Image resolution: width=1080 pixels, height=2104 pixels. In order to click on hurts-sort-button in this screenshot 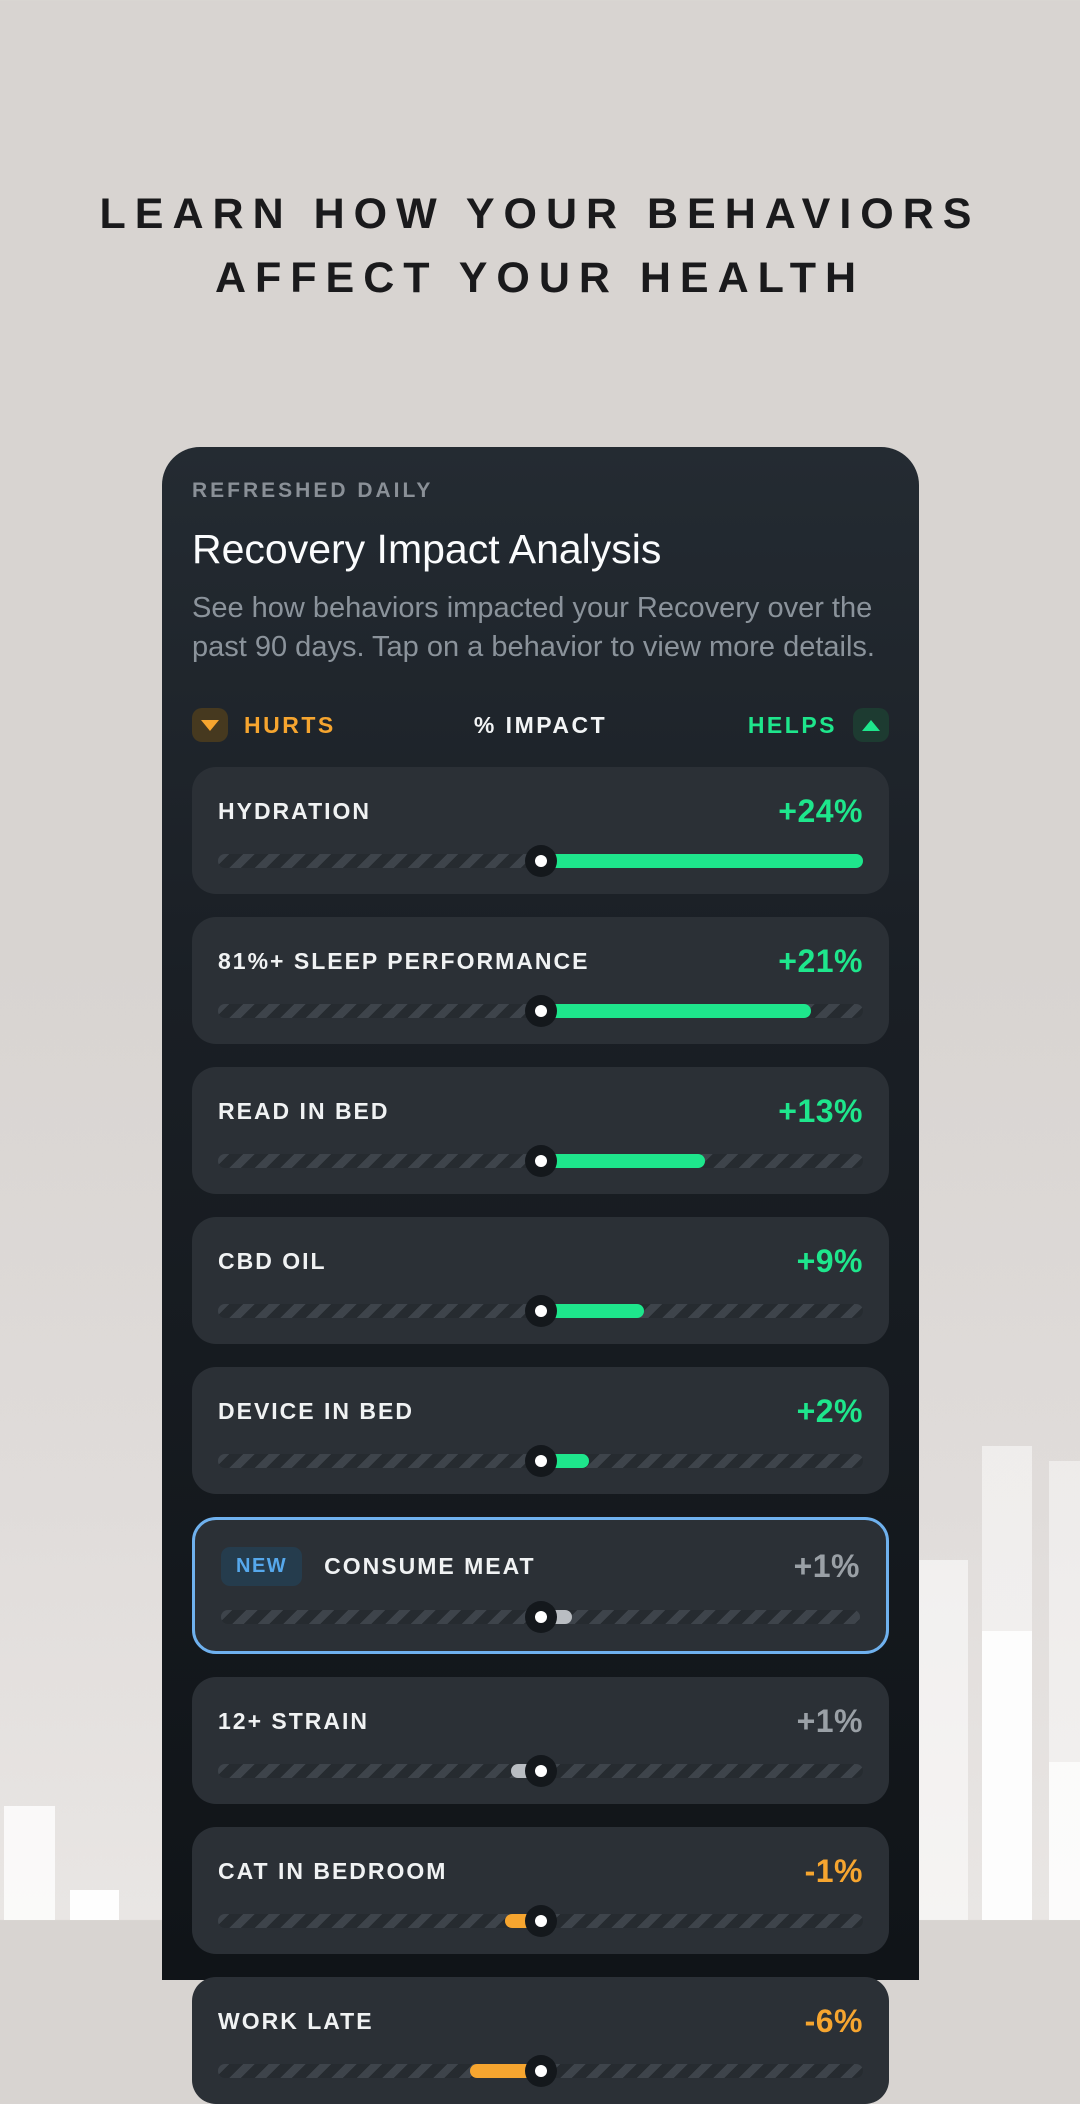, I will do `click(210, 725)`.